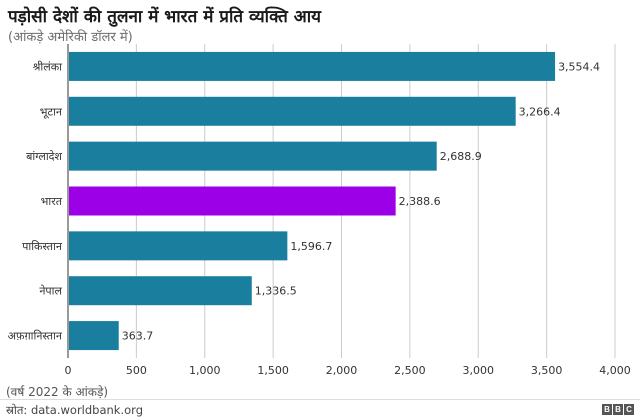 This screenshot has width=640, height=420. Describe the element at coordinates (51, 112) in the screenshot. I see `category-label: भूटान` at that location.